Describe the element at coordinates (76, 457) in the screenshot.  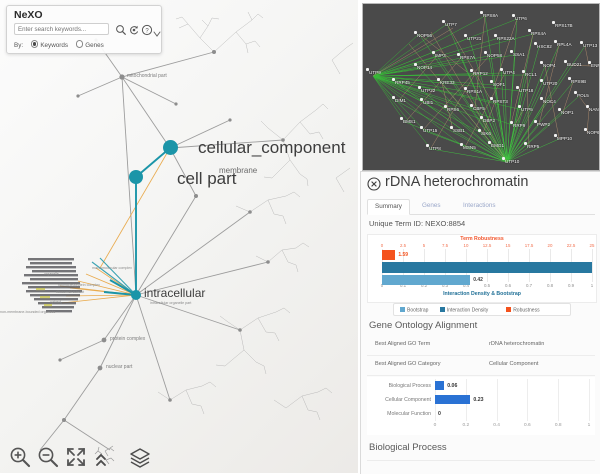
I see `fit-screen-icon` at that location.